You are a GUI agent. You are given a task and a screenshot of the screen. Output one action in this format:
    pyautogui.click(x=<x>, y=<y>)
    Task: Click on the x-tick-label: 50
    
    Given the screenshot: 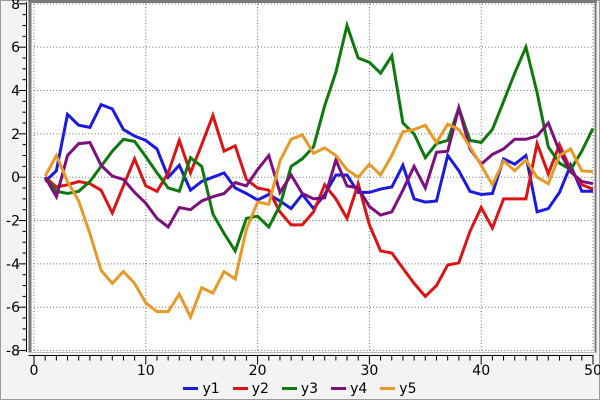 What is the action you would take?
    pyautogui.click(x=592, y=371)
    